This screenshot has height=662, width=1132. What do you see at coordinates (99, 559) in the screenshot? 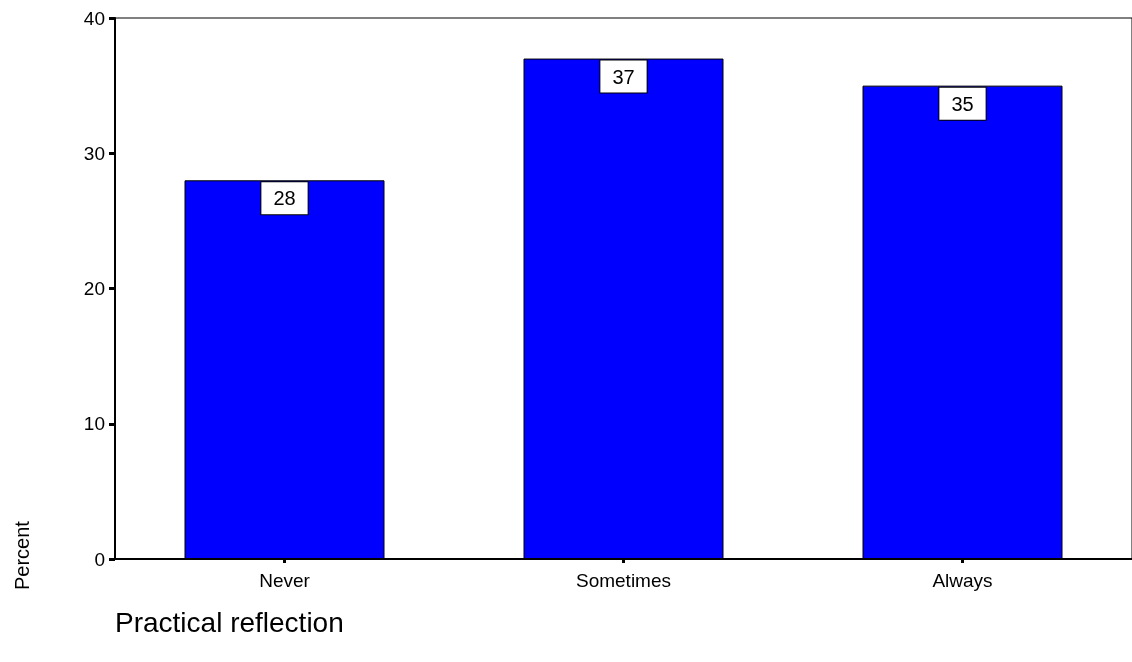
I see `y-tick-label: 0` at bounding box center [99, 559].